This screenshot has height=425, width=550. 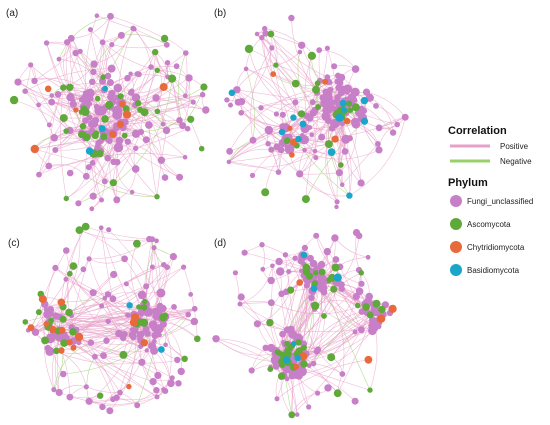 I want to click on legend-fungi-unclassified-label: Fungi_unclassified, so click(x=500, y=201).